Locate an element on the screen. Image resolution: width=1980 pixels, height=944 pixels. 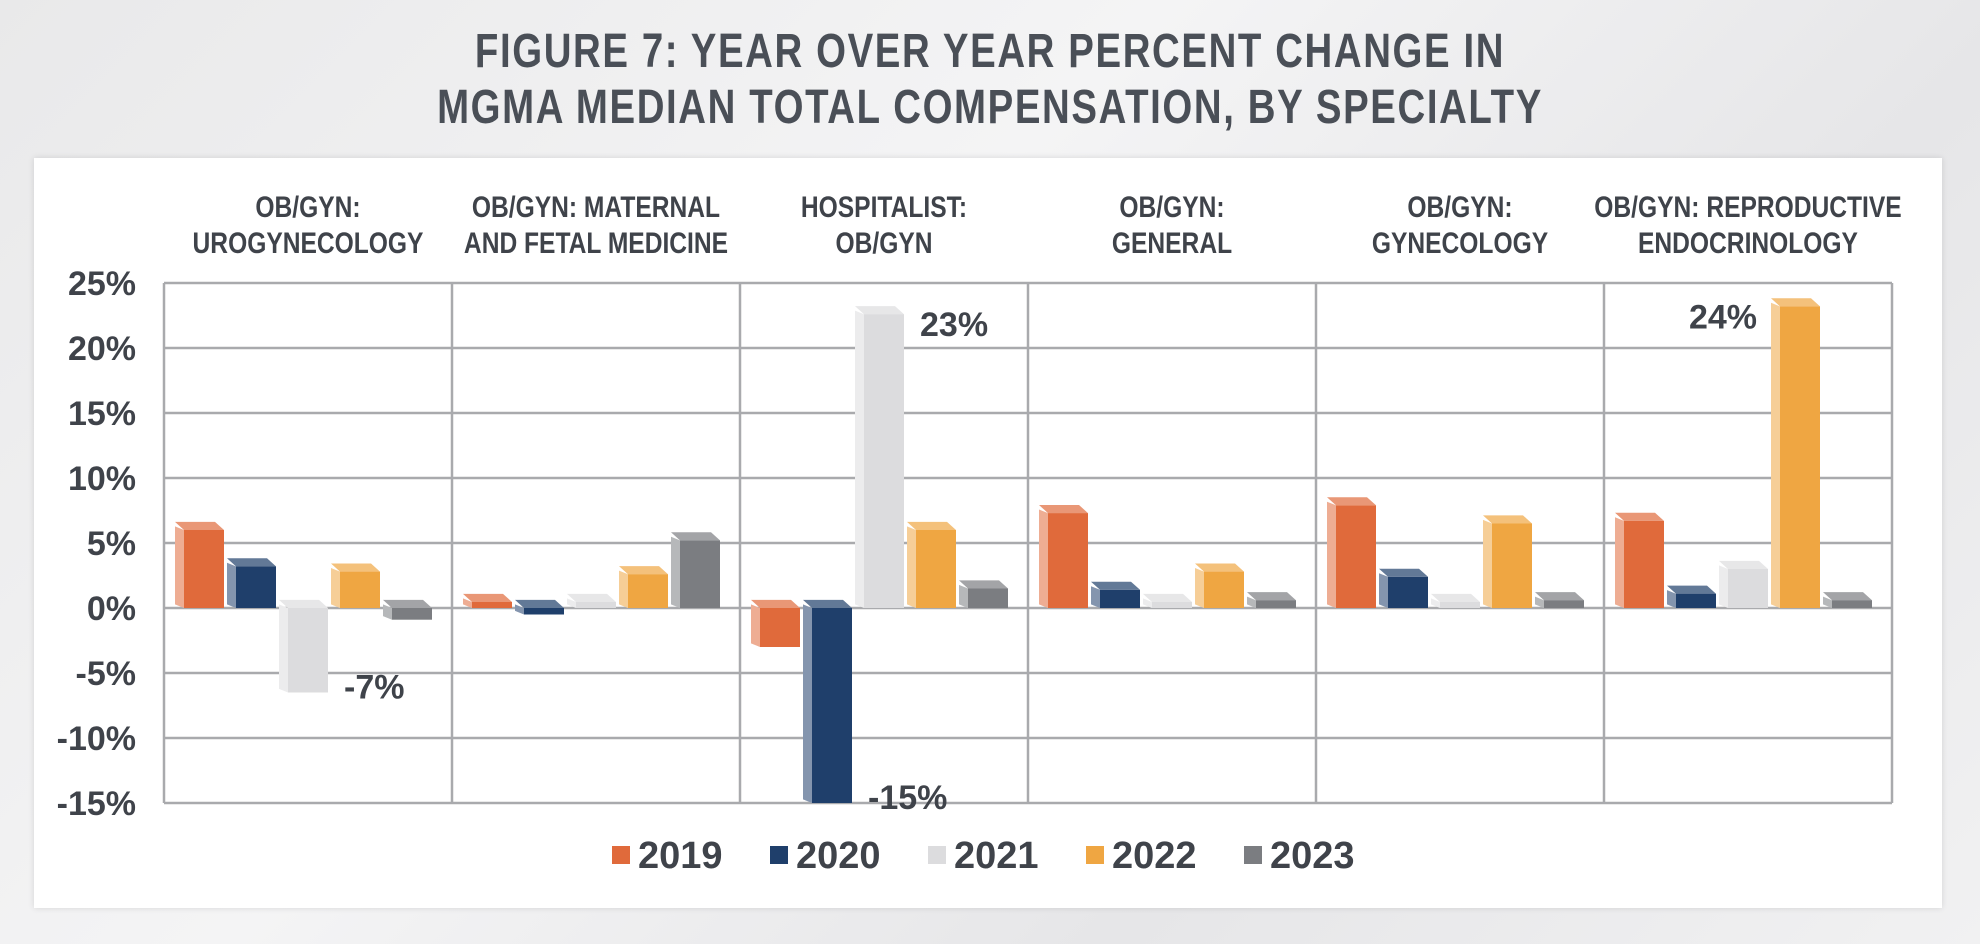
category-label-line: OB/GYN: REPRODUCTIVE is located at coordinates (1747, 207).